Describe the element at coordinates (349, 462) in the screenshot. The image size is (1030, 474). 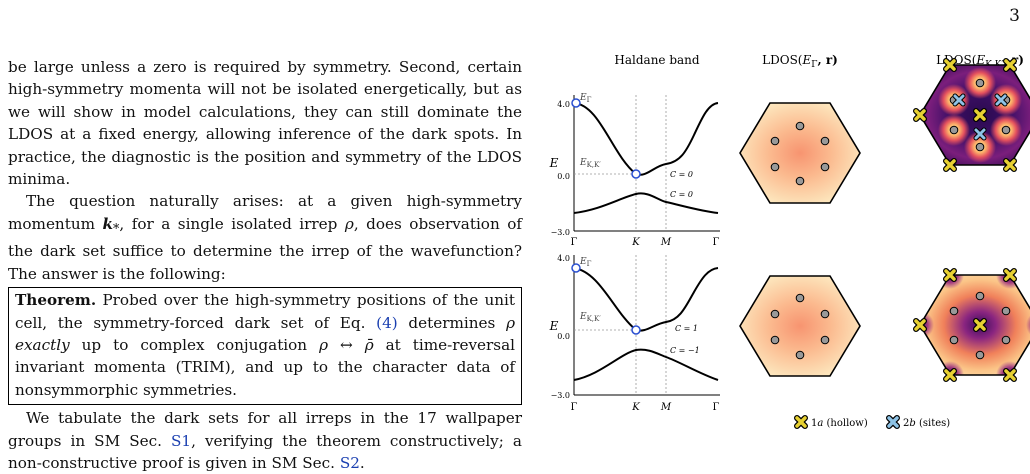
I see `sm-link-s2: S2` at that location.